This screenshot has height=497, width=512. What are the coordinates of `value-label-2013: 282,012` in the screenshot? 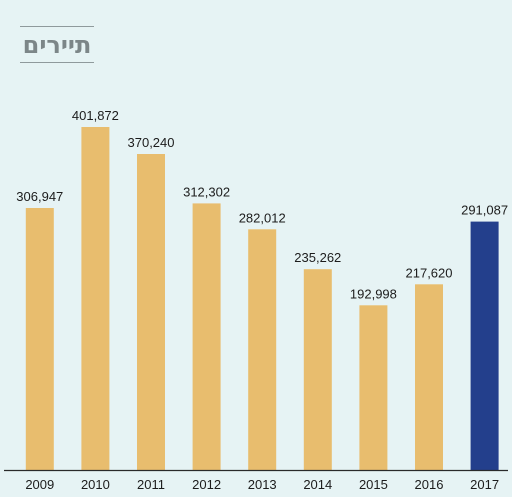 It's located at (262, 217).